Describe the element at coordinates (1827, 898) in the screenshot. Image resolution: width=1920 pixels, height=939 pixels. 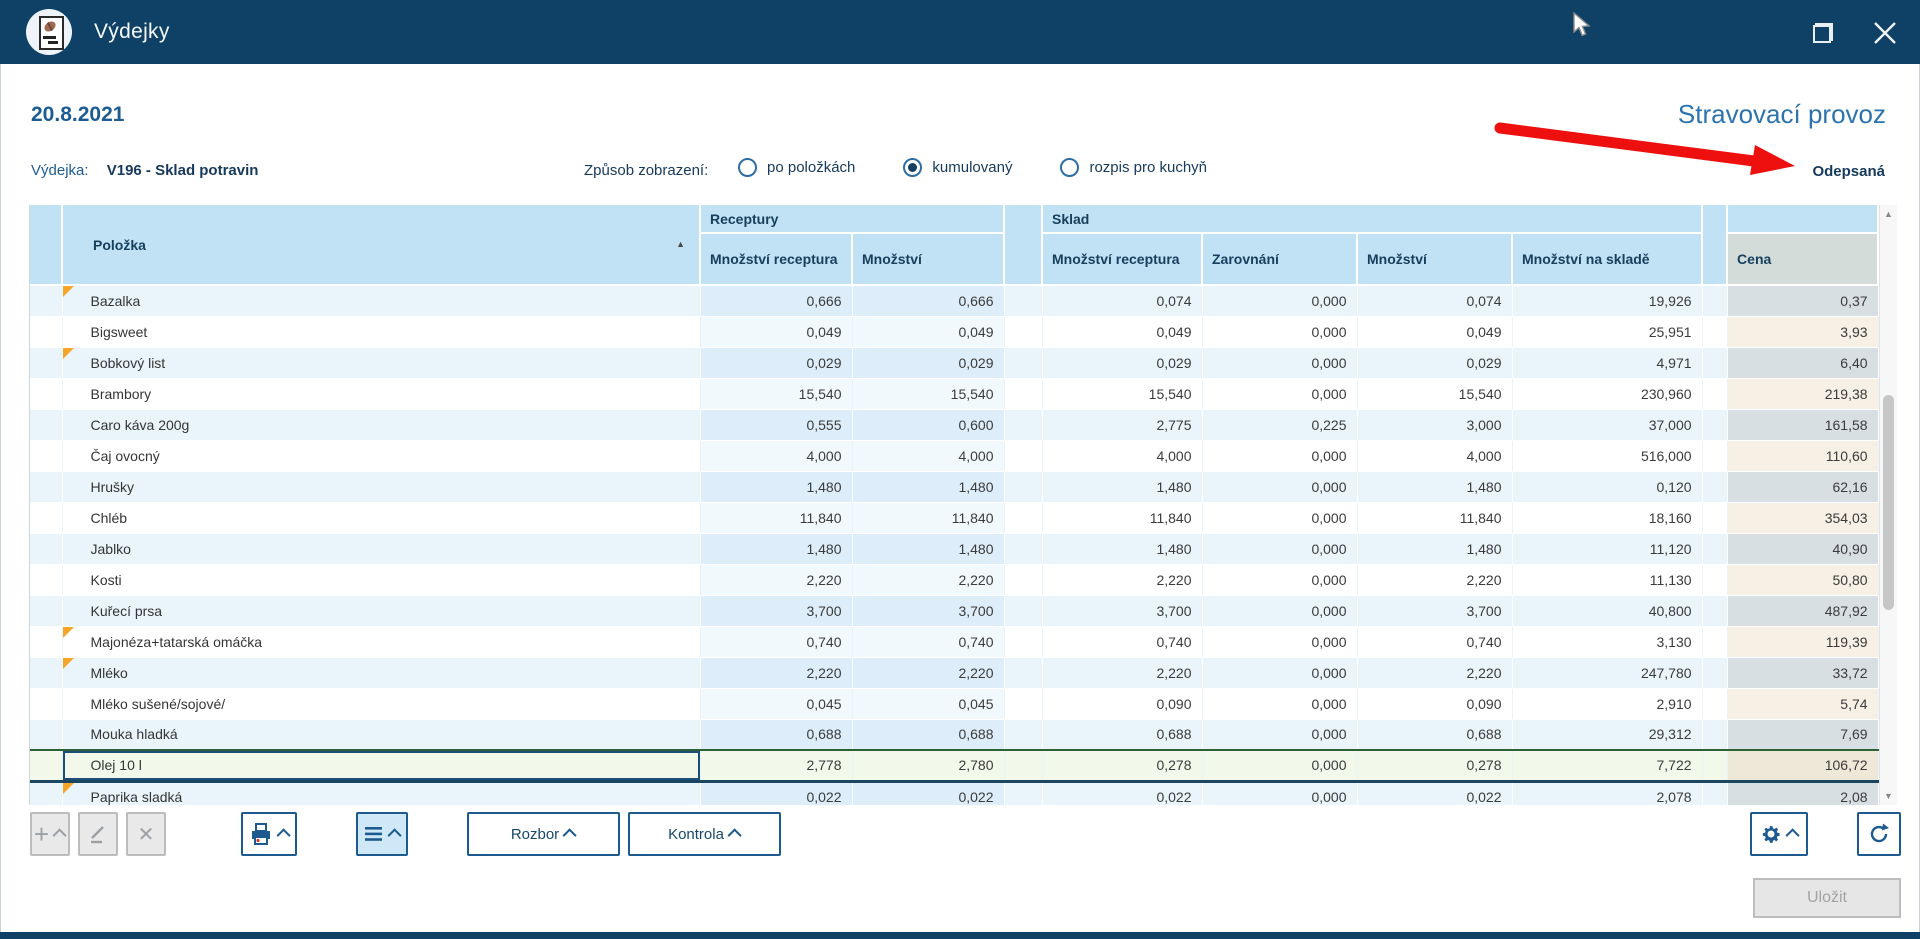
I see `save-button: Uložit` at that location.